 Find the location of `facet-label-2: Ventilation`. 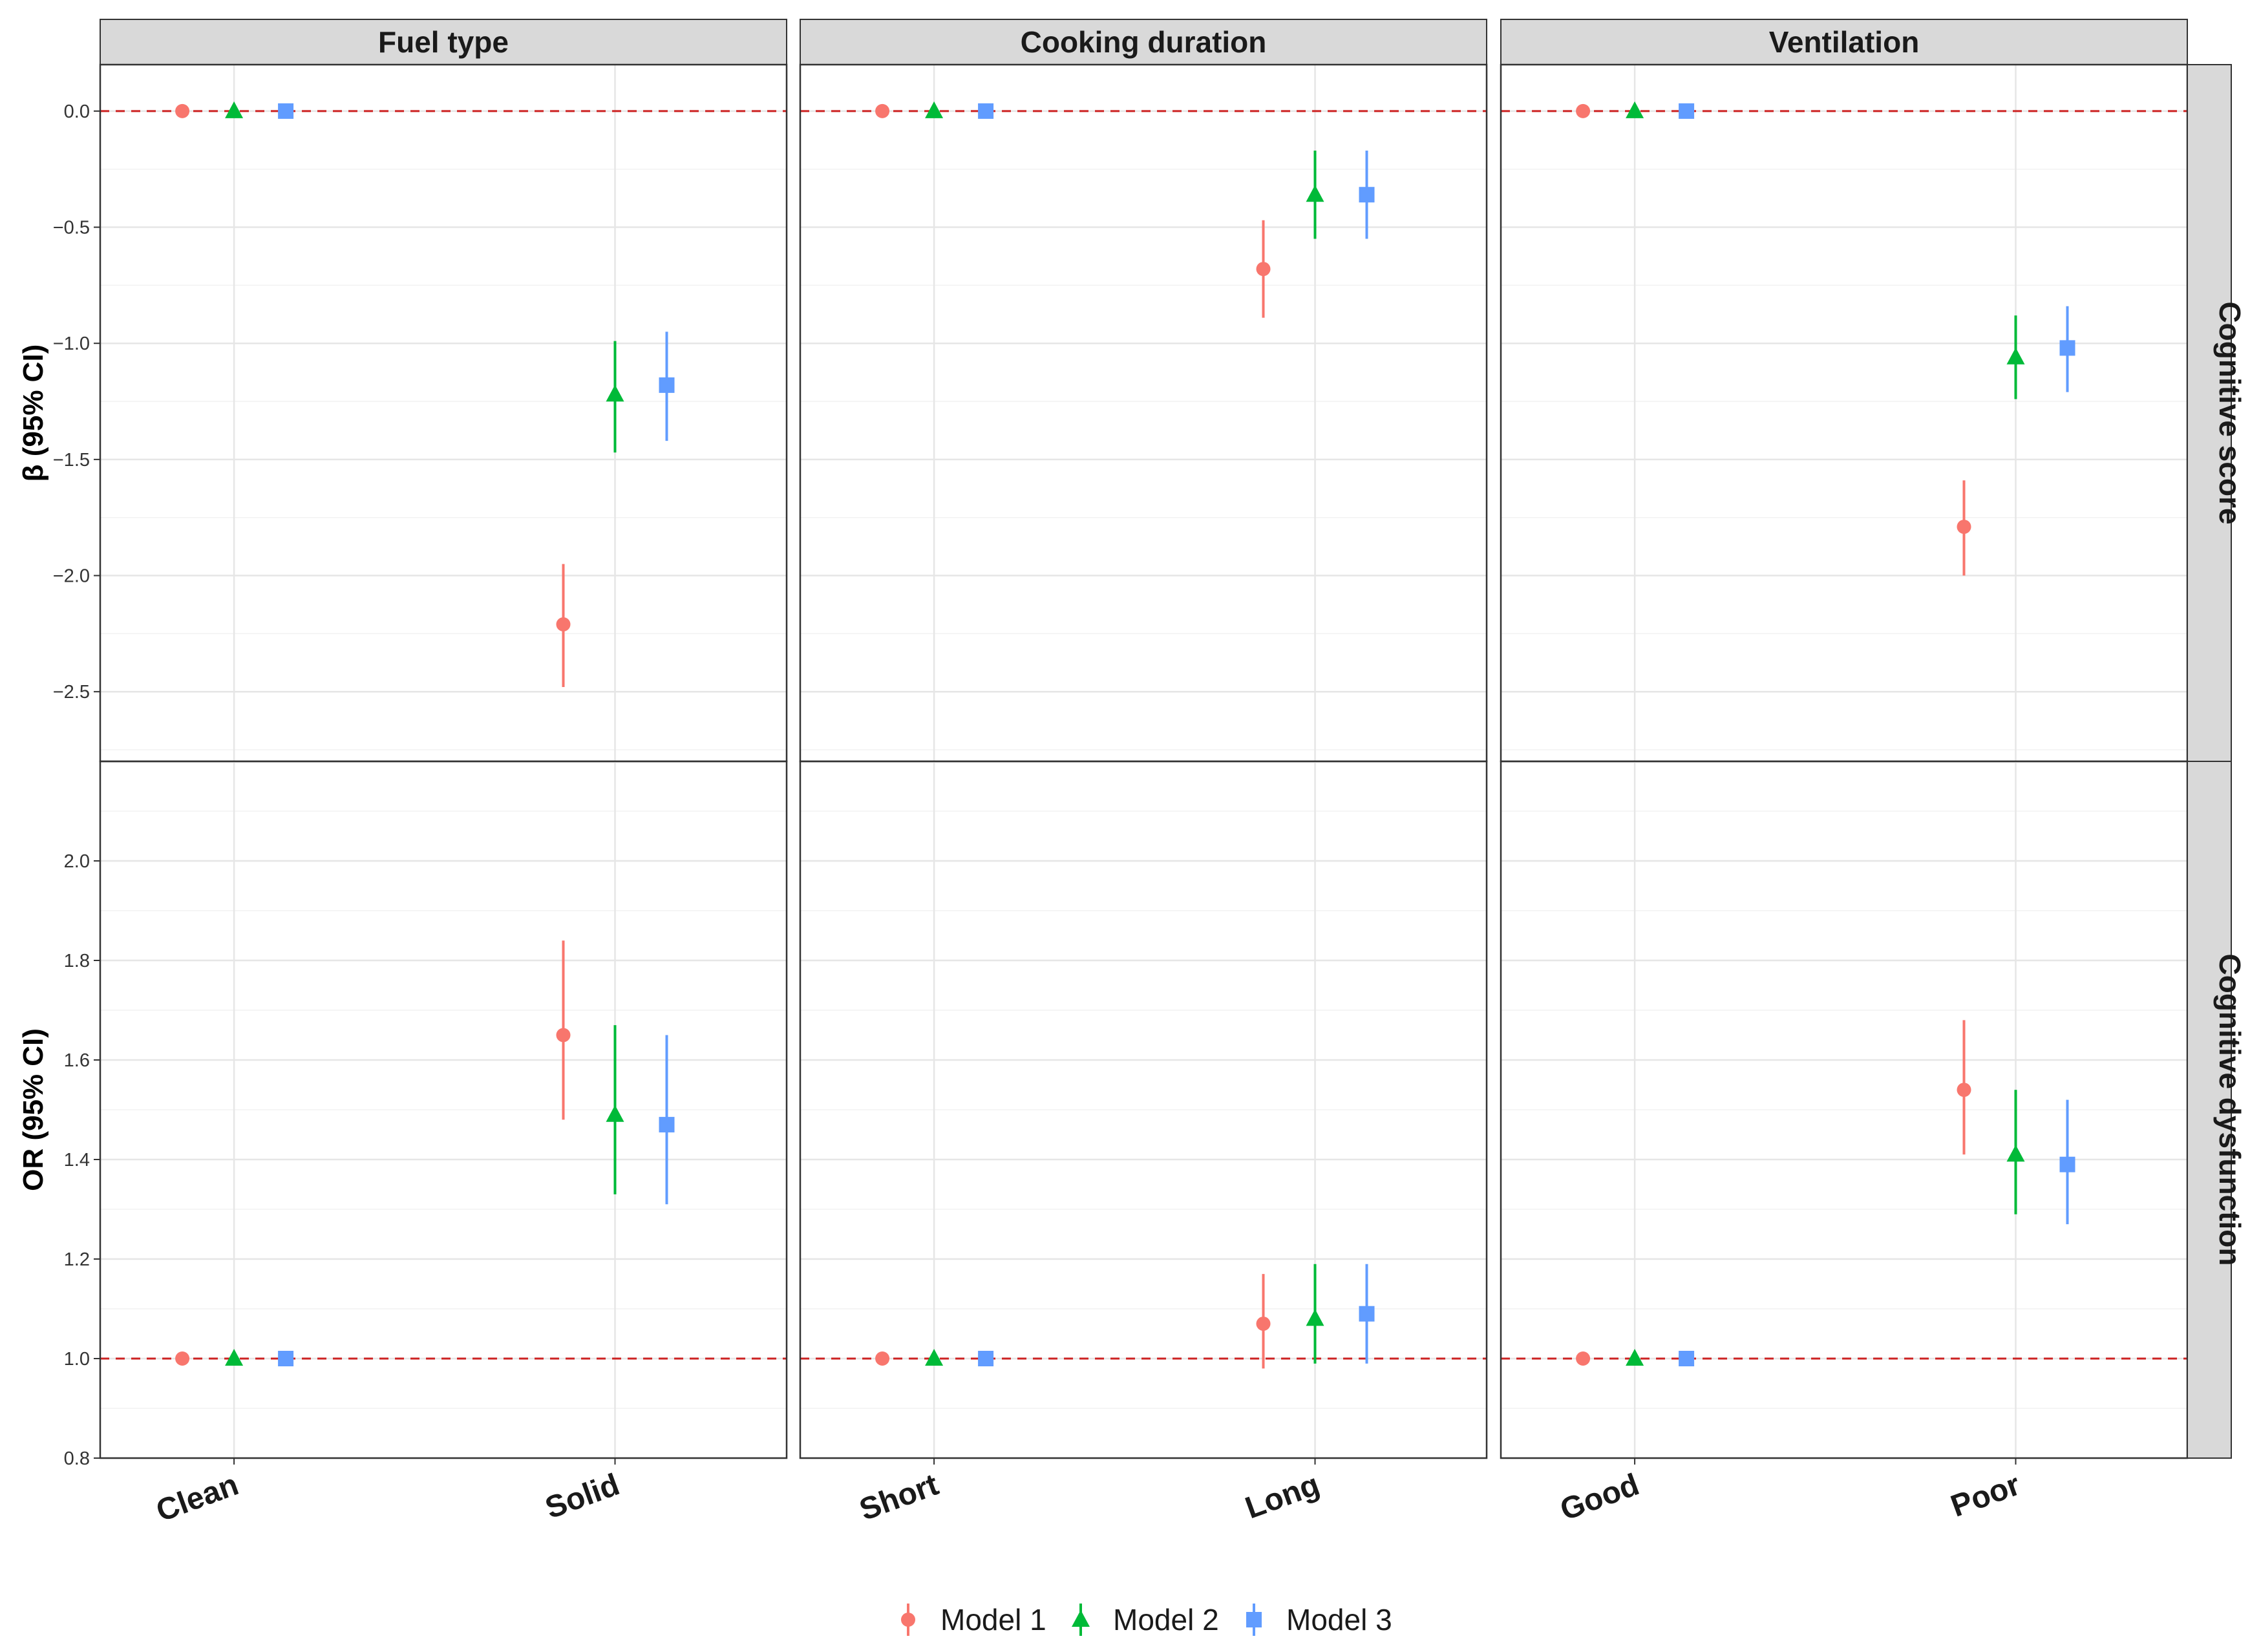

facet-label-2: Ventilation is located at coordinates (1844, 42).